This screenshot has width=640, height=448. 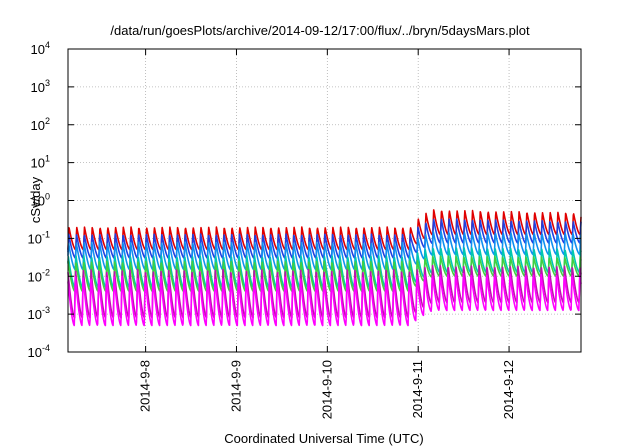 What do you see at coordinates (39, 275) in the screenshot?
I see `y-tick-label: 10⁻²` at bounding box center [39, 275].